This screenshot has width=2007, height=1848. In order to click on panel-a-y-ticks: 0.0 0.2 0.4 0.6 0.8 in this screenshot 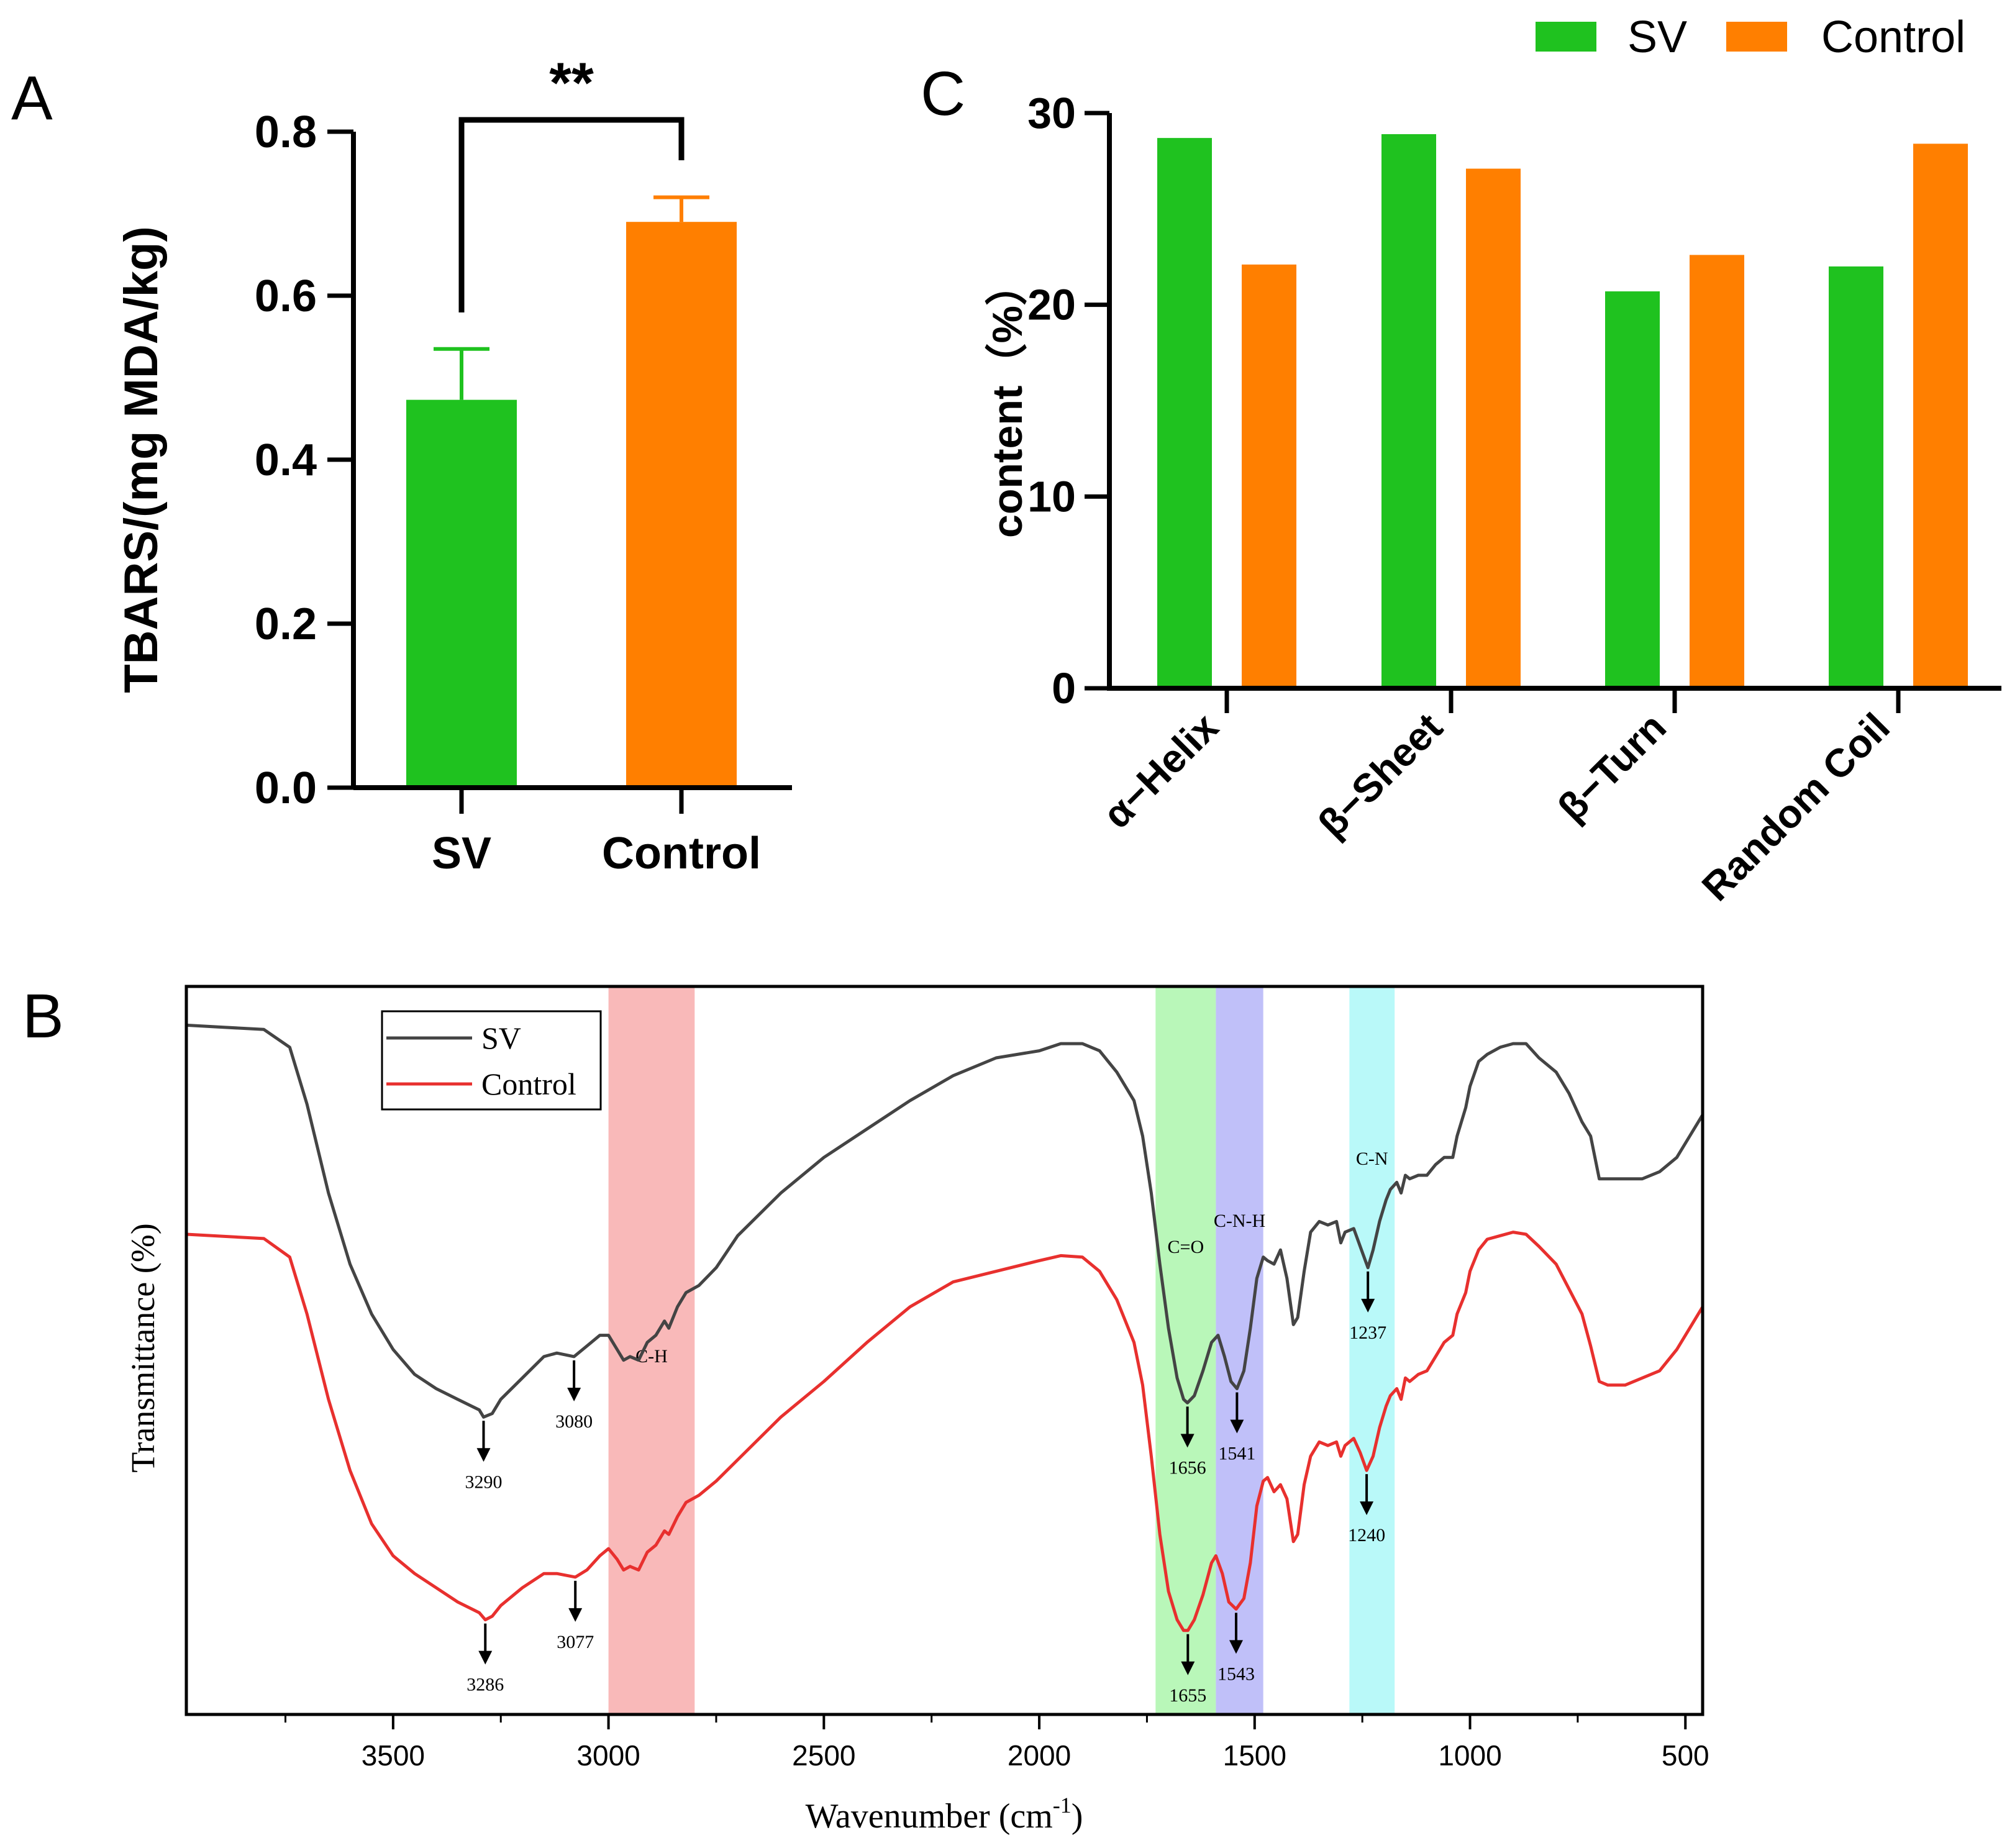, I will do `click(304, 460)`.